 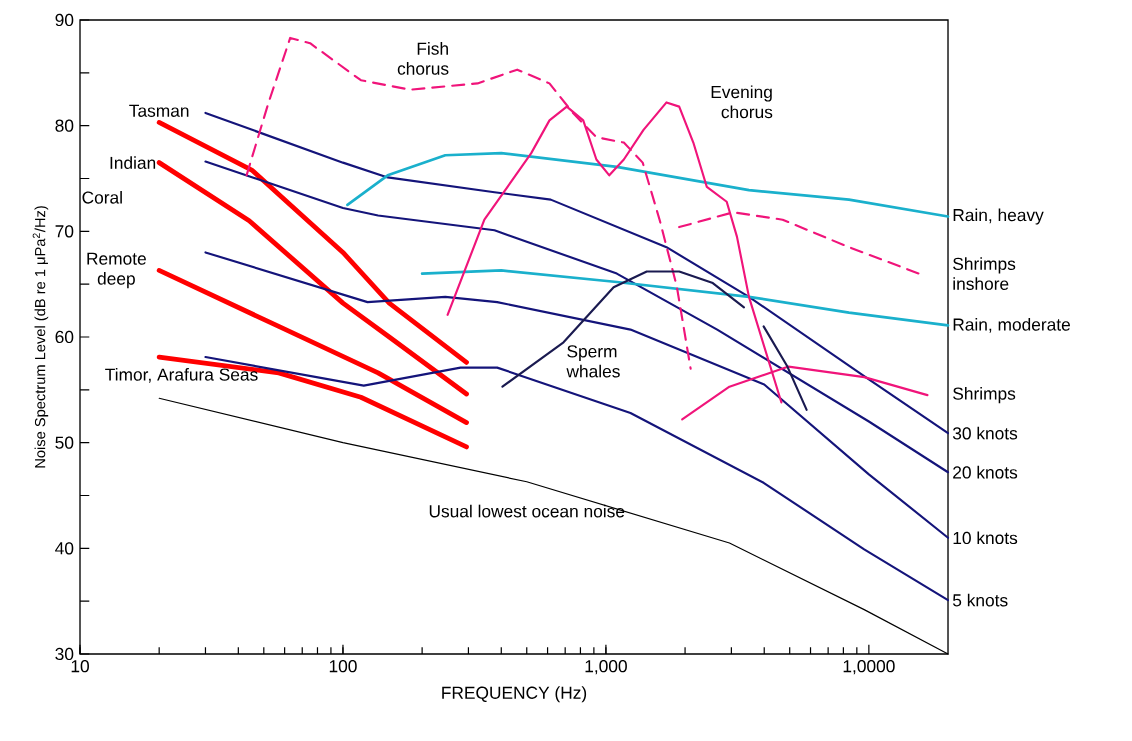 I want to click on y-tick-label: 50, so click(x=64, y=442).